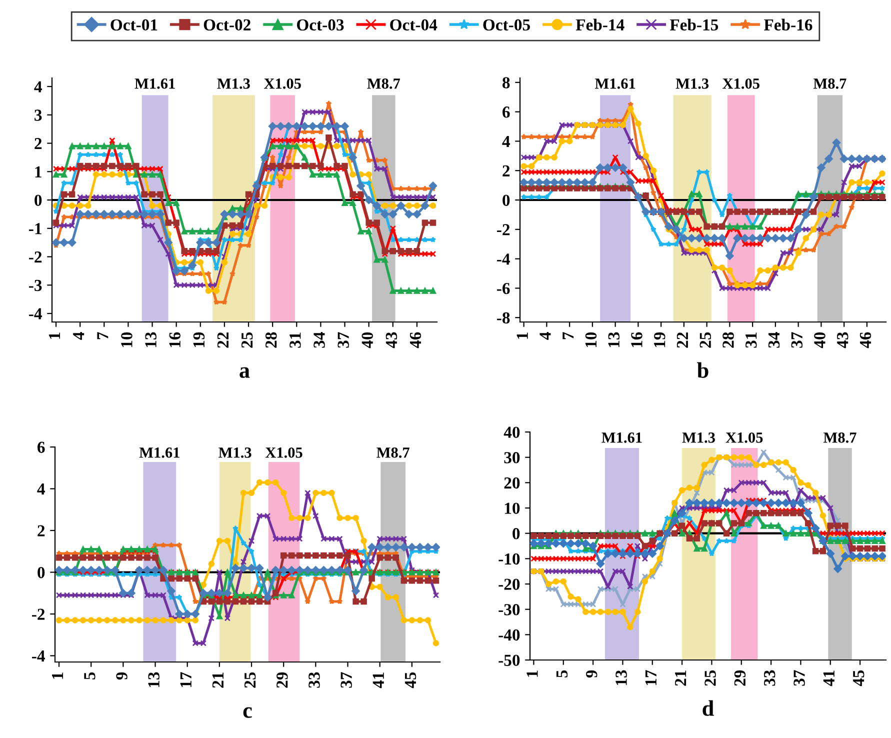  Describe the element at coordinates (35, 228) in the screenshot. I see `y-tick-label: -1` at that location.